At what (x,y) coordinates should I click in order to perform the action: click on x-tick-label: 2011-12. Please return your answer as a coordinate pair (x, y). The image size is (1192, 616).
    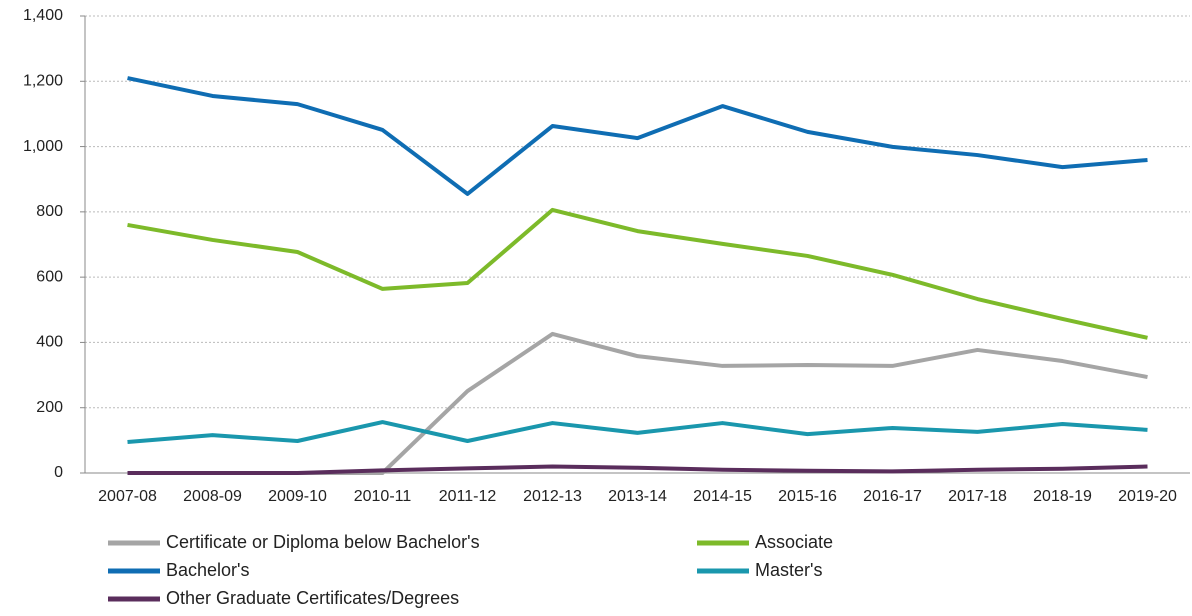
    Looking at the image, I should click on (468, 496).